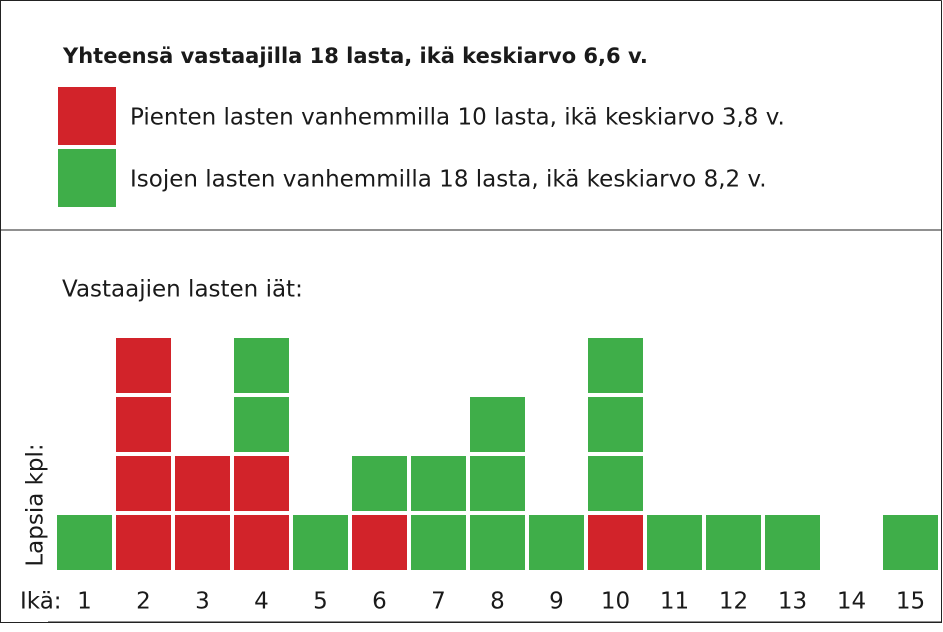 The height and width of the screenshot is (632, 943). I want to click on x-tick-label: 15, so click(910, 602).